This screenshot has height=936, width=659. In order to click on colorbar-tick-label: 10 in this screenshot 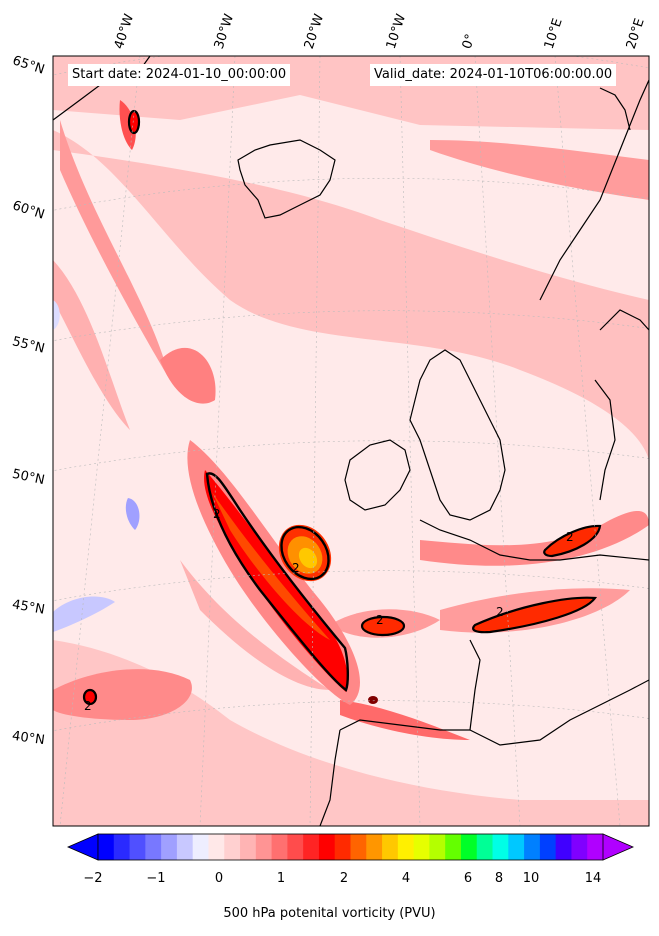, I will do `click(531, 878)`.